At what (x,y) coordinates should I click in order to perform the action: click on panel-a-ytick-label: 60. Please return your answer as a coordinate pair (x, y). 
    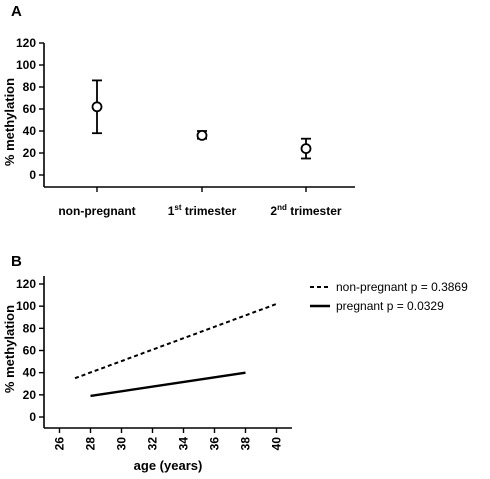
    Looking at the image, I should click on (30, 109).